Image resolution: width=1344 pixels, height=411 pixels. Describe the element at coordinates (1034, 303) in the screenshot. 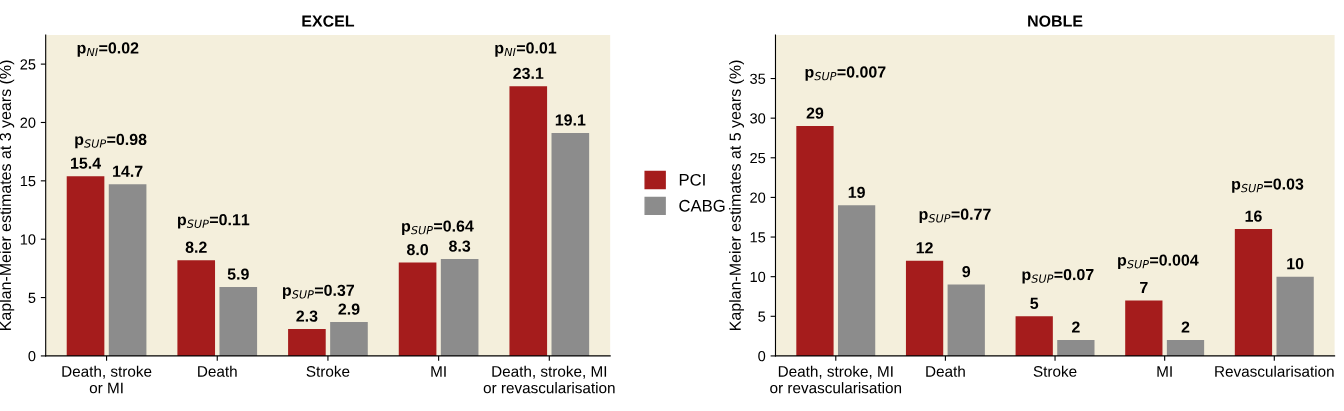

I see `data-label: 5` at that location.